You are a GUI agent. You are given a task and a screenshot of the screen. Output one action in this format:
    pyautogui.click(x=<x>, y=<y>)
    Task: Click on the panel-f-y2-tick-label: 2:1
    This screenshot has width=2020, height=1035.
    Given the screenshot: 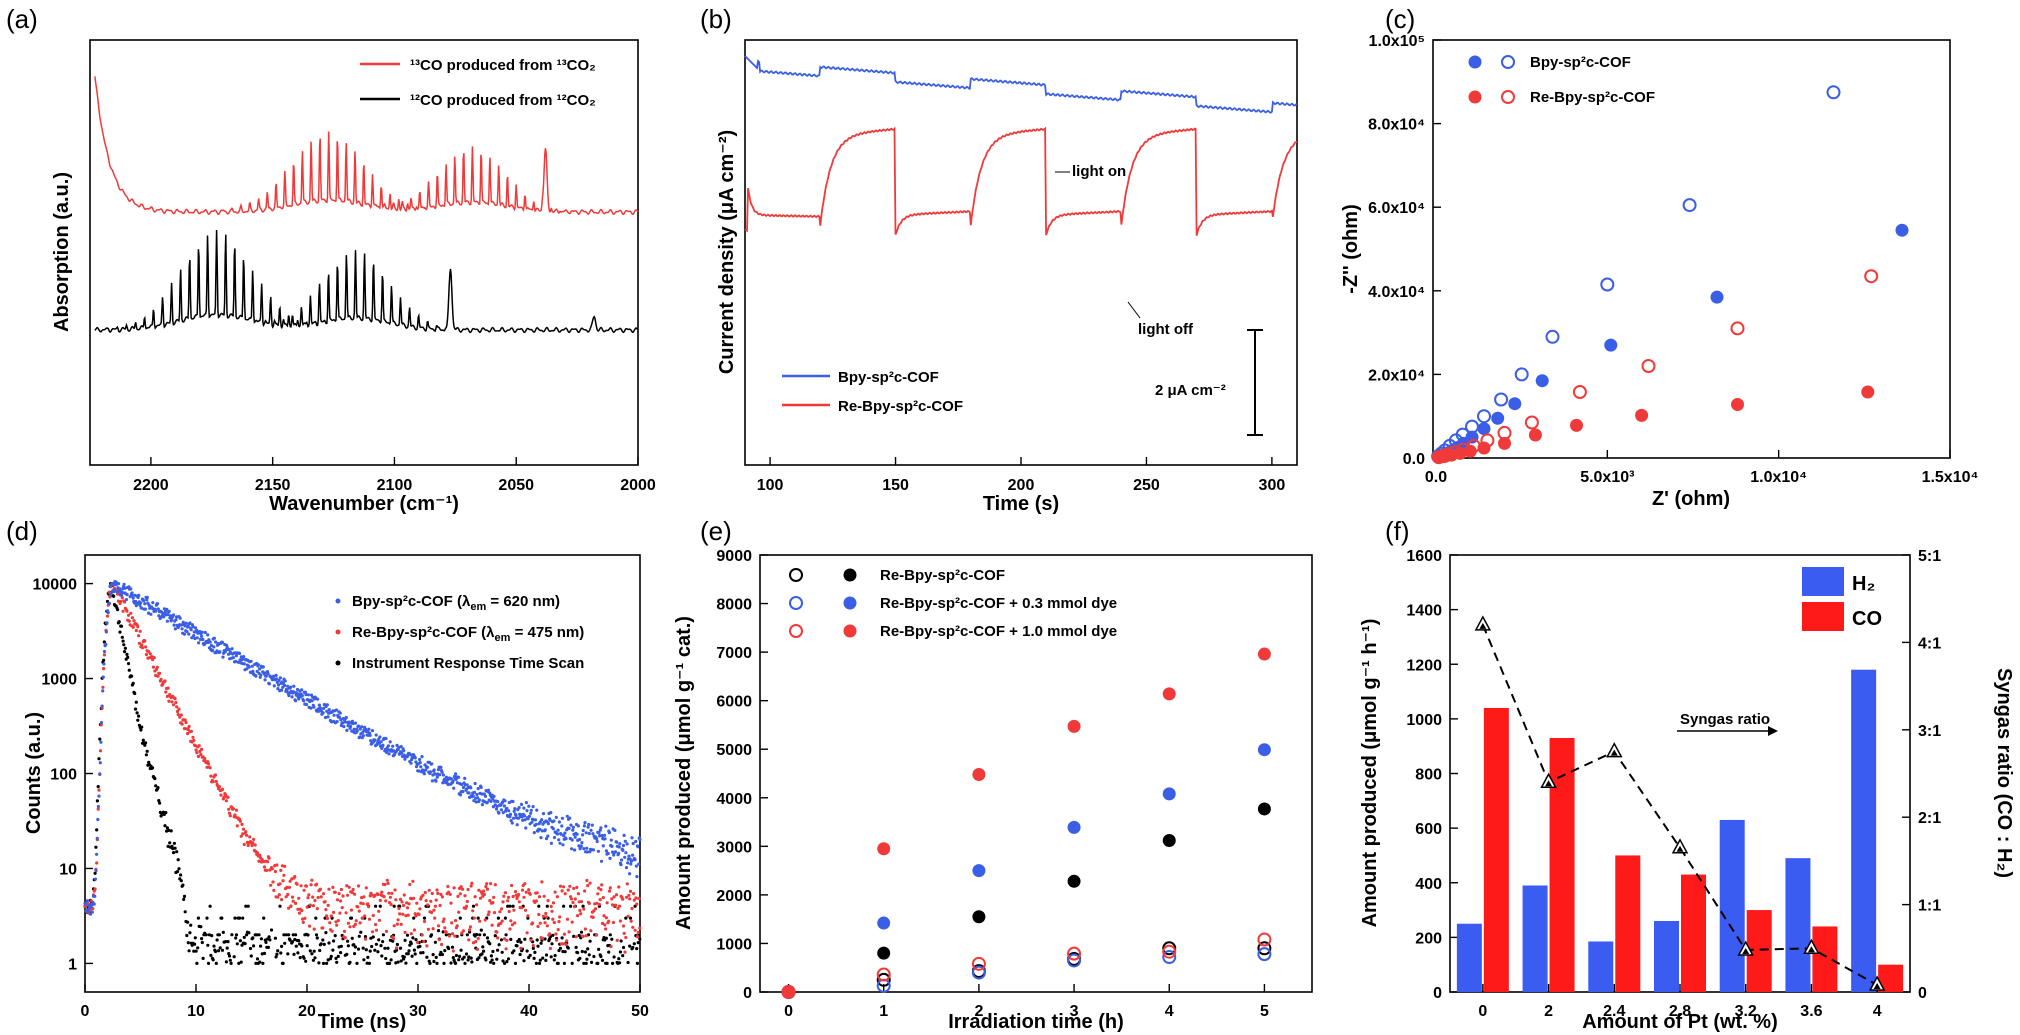 What is the action you would take?
    pyautogui.click(x=1929, y=818)
    